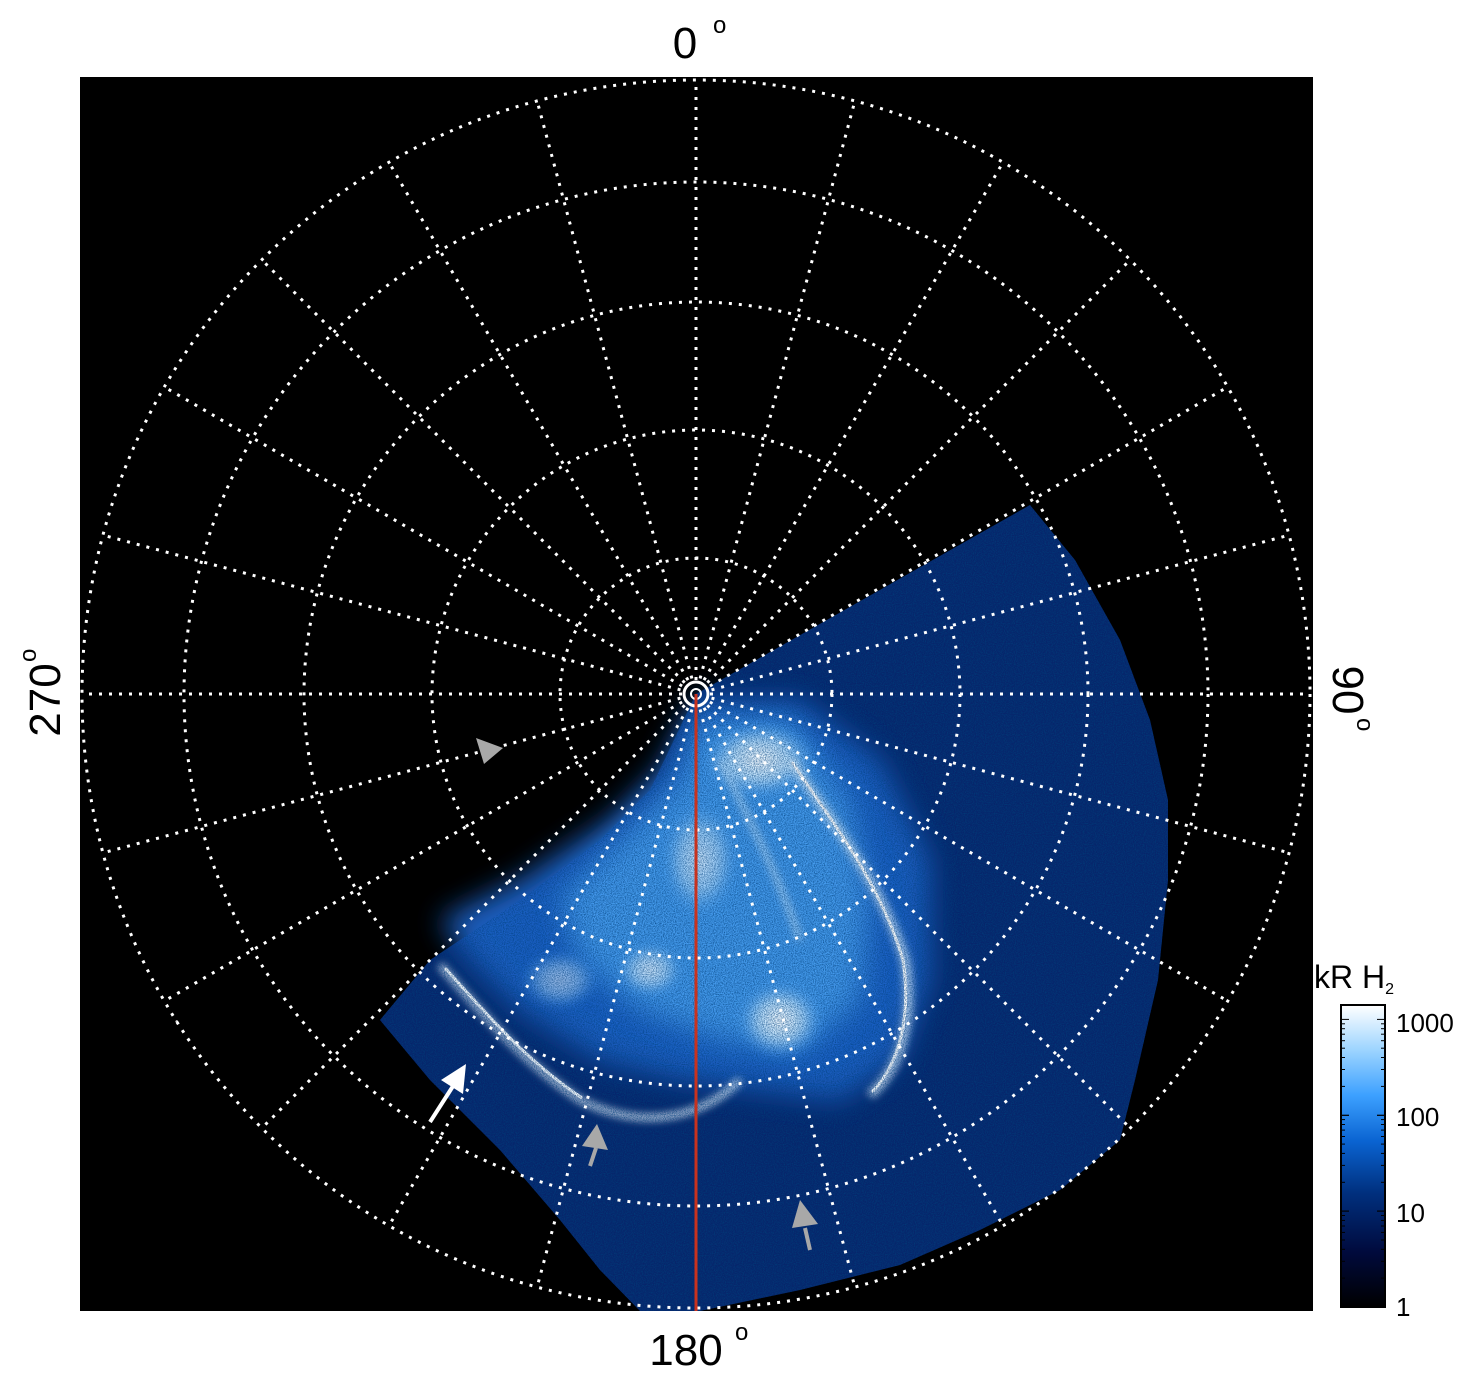 The image size is (1481, 1386). What do you see at coordinates (1403, 1307) in the screenshot?
I see `colorbar-tick-label: 1` at bounding box center [1403, 1307].